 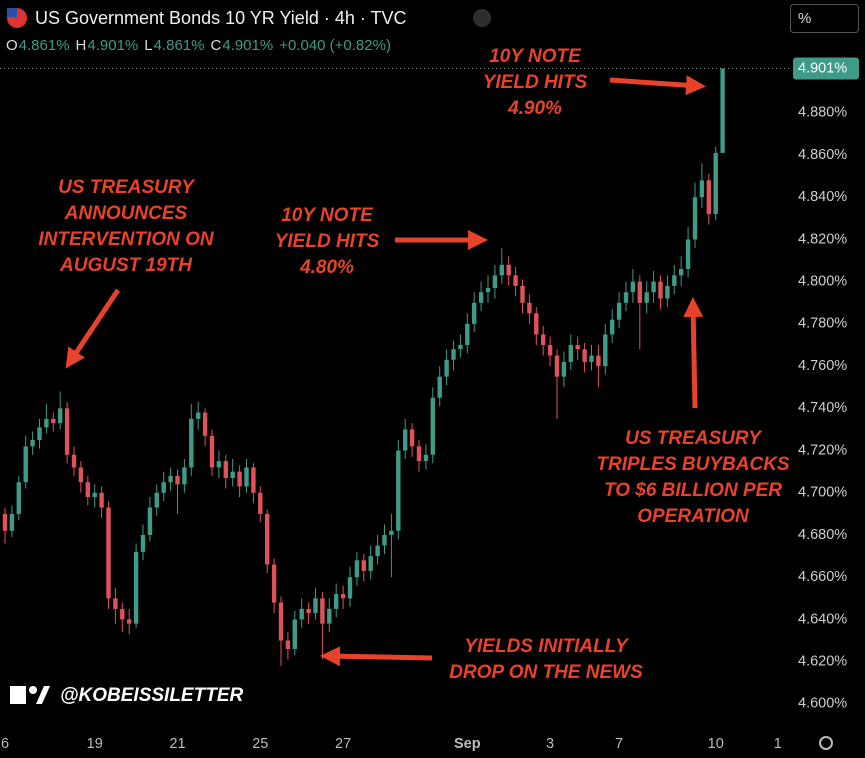 I want to click on unit-button, so click(x=824, y=18).